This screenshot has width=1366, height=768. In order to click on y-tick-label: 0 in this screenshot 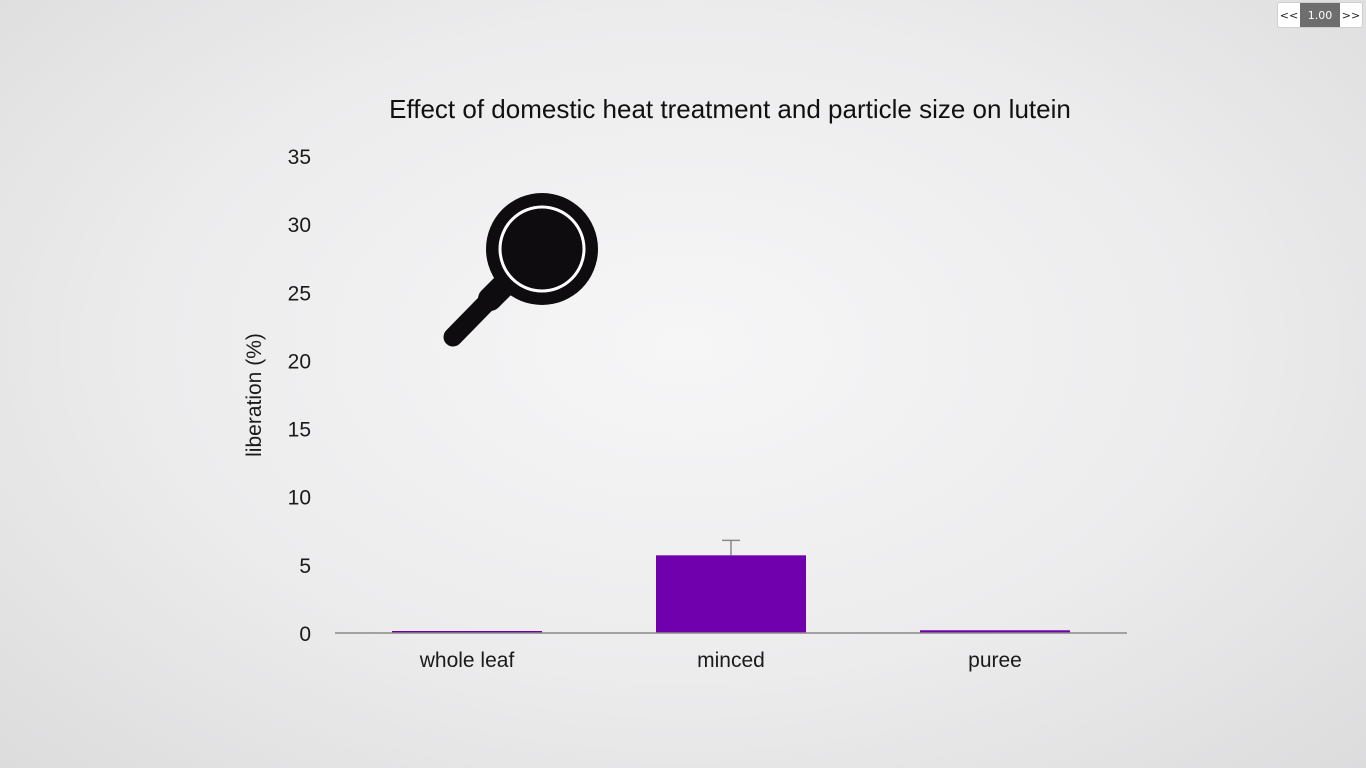, I will do `click(305, 634)`.